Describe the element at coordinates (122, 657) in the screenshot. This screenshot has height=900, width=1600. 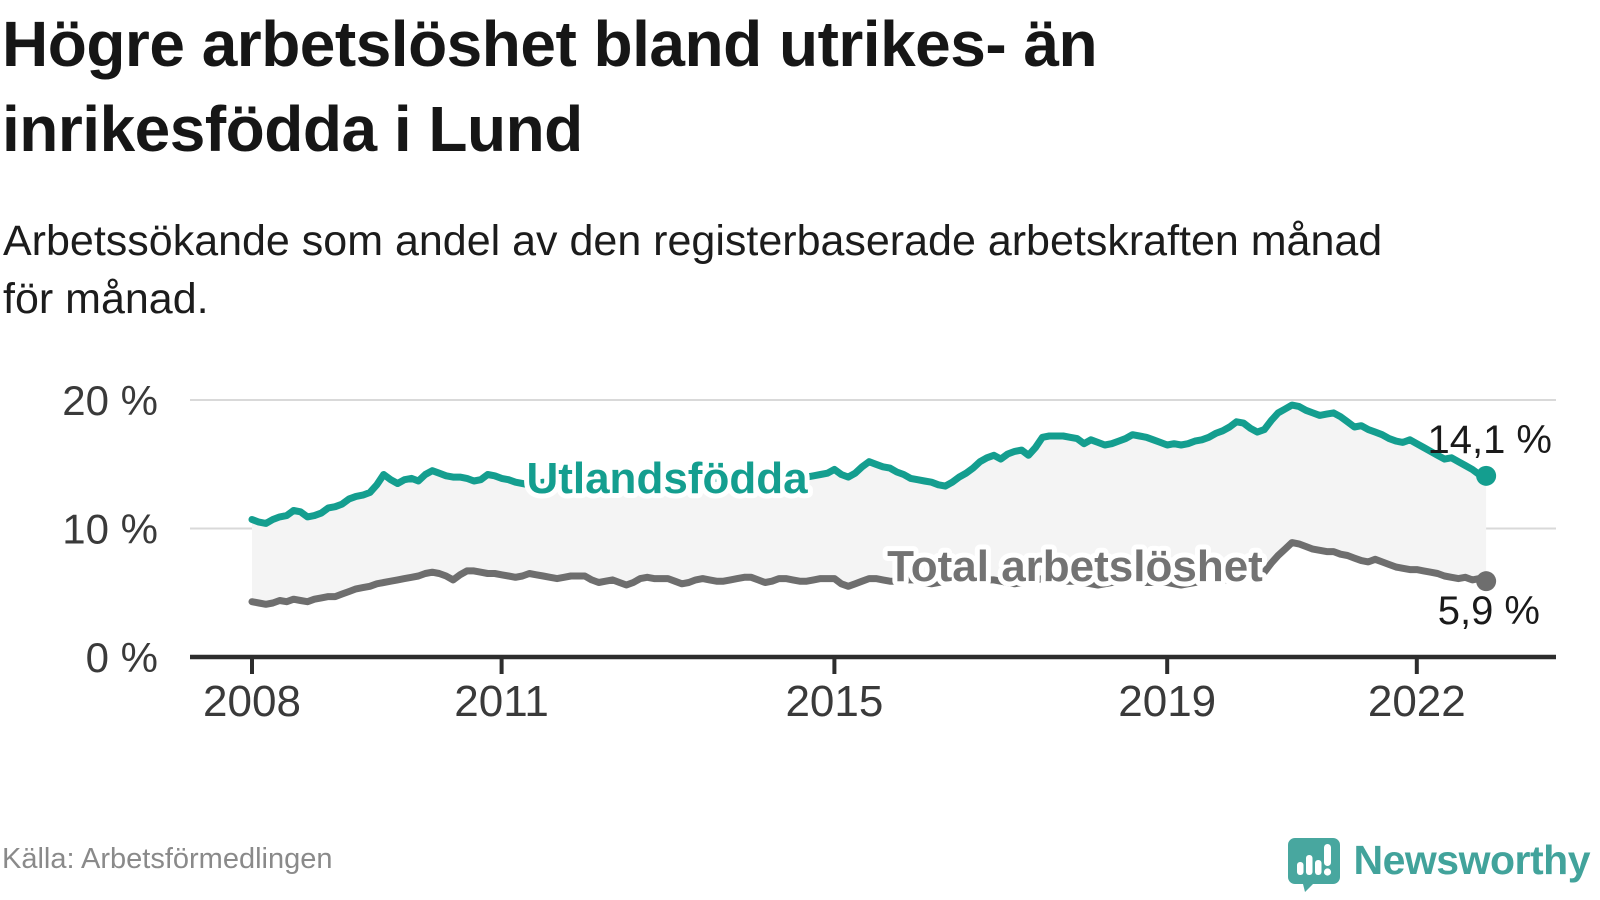
I see `y-tick-label-0: 0 %` at that location.